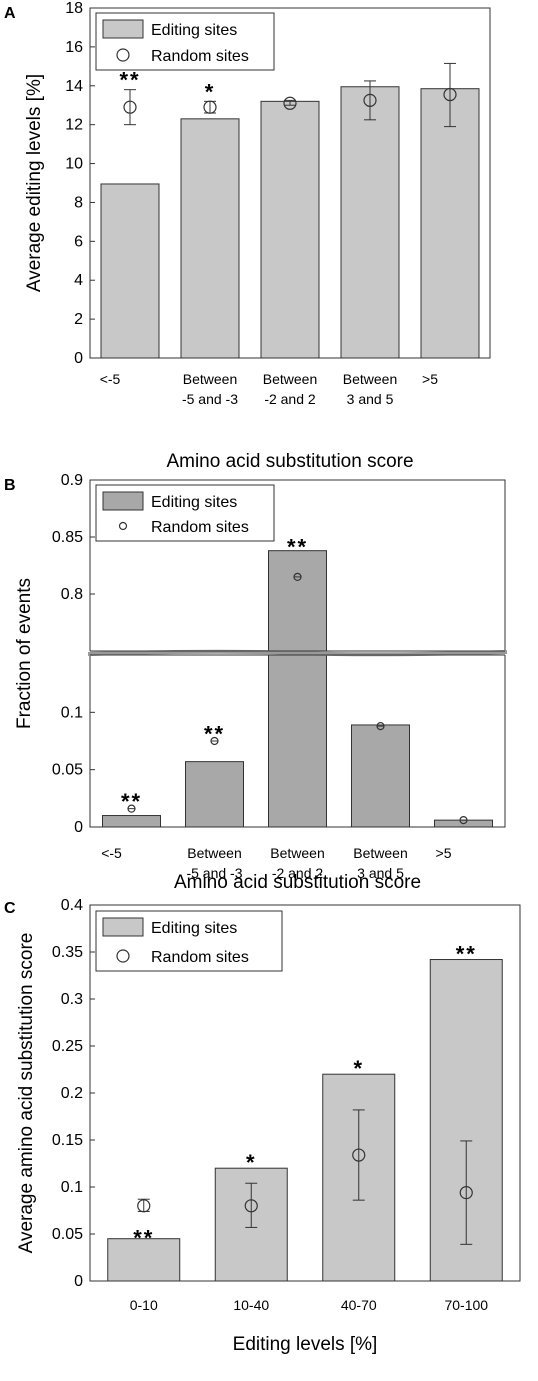 This screenshot has height=1381, width=538. I want to click on y-tick-label: 0.25, so click(67, 1046).